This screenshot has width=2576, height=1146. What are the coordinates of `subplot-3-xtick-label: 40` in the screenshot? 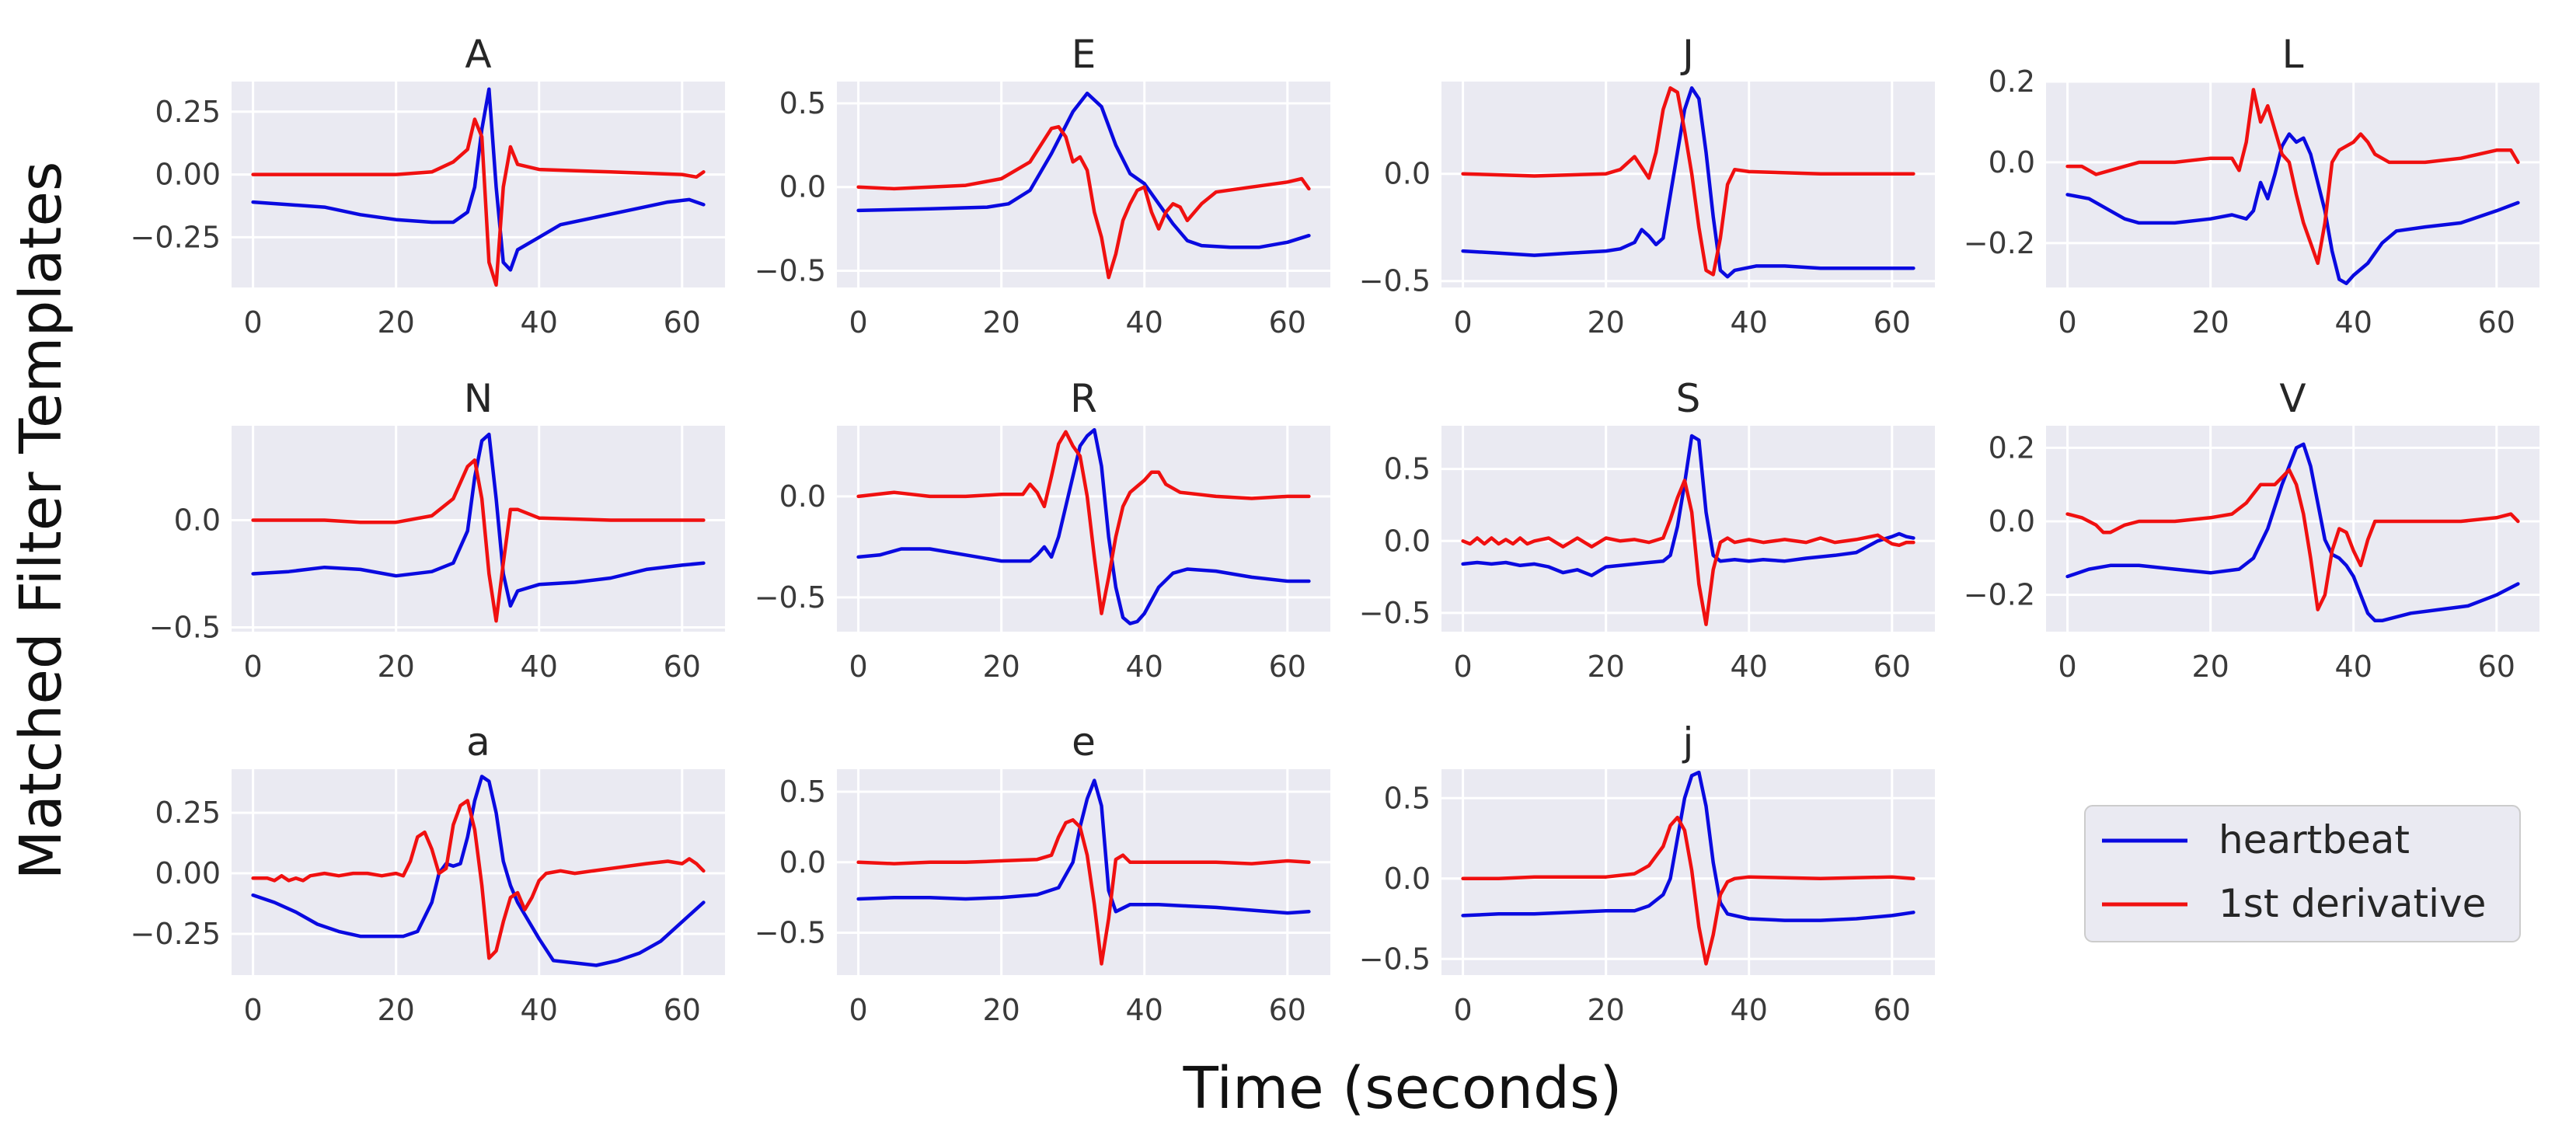 It's located at (1749, 322).